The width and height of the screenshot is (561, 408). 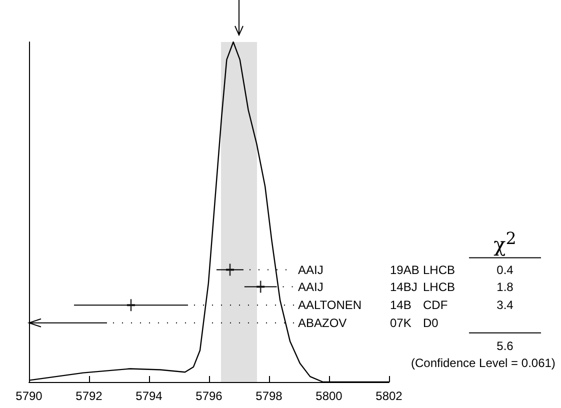 I want to click on text: 19AB, so click(x=405, y=269).